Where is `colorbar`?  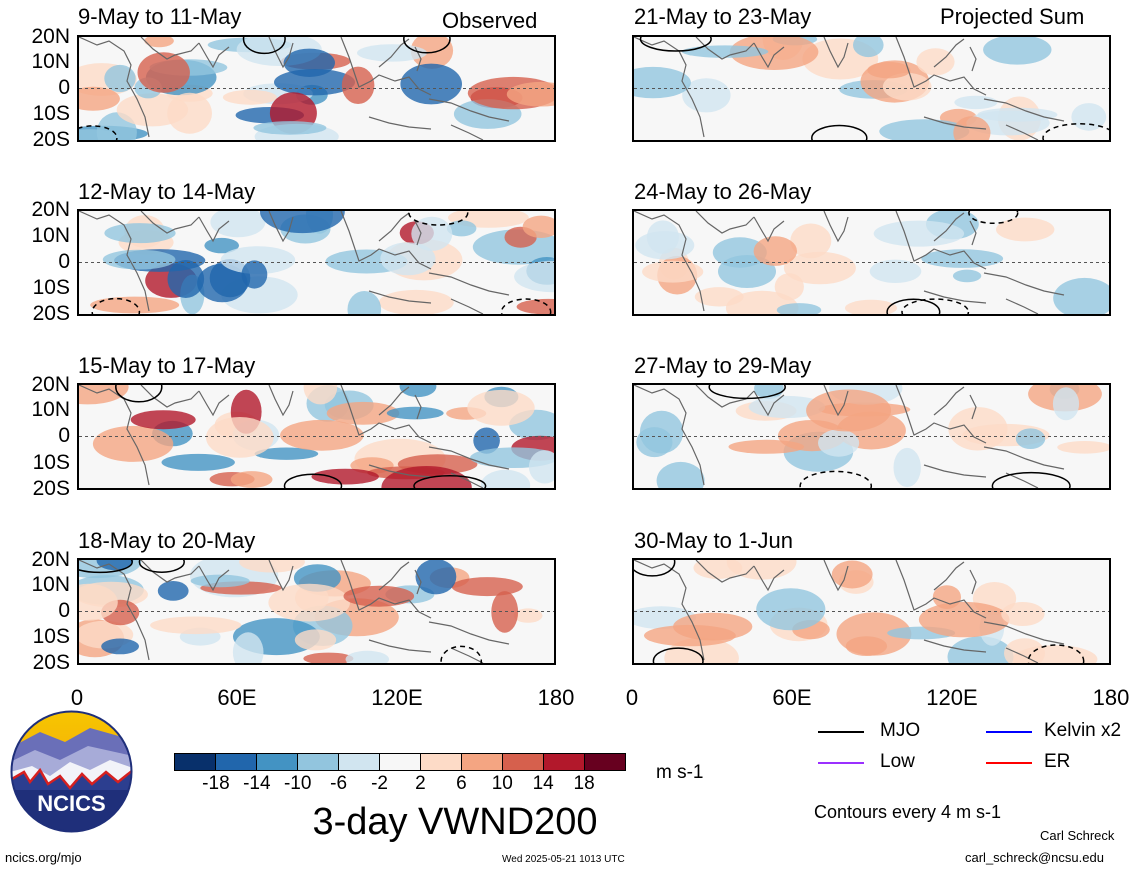 colorbar is located at coordinates (400, 762).